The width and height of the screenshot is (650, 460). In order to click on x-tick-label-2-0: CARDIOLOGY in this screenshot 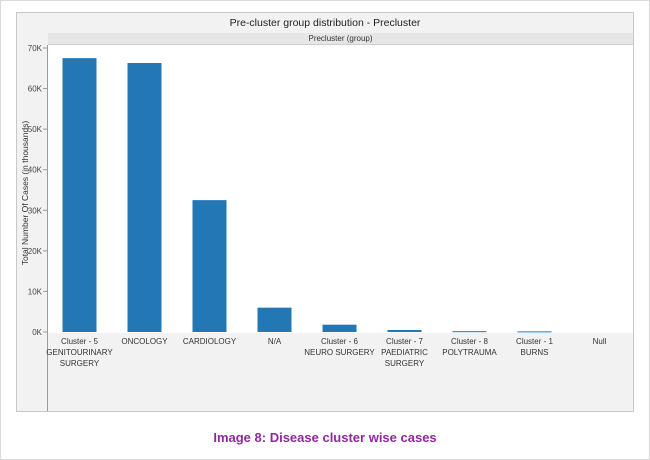, I will do `click(210, 341)`.